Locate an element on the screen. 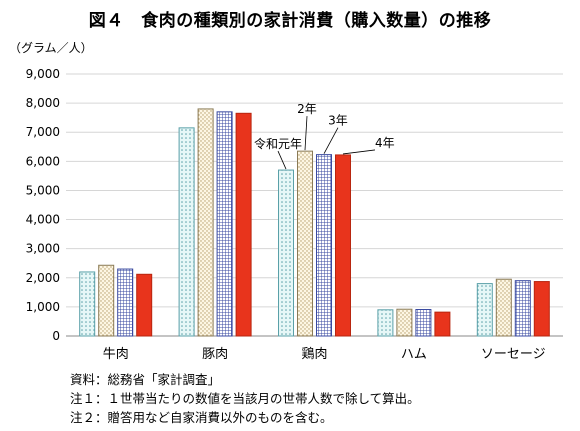  x-tick-label: 牛肉 is located at coordinates (116, 354).